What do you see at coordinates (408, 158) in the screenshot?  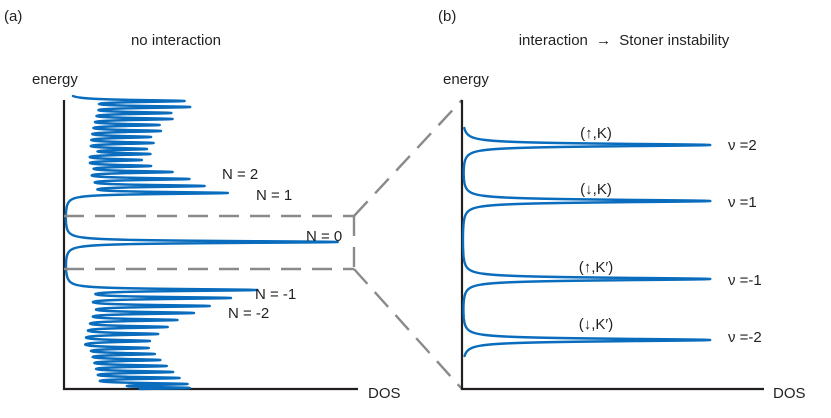 I see `zoom-line-upper` at bounding box center [408, 158].